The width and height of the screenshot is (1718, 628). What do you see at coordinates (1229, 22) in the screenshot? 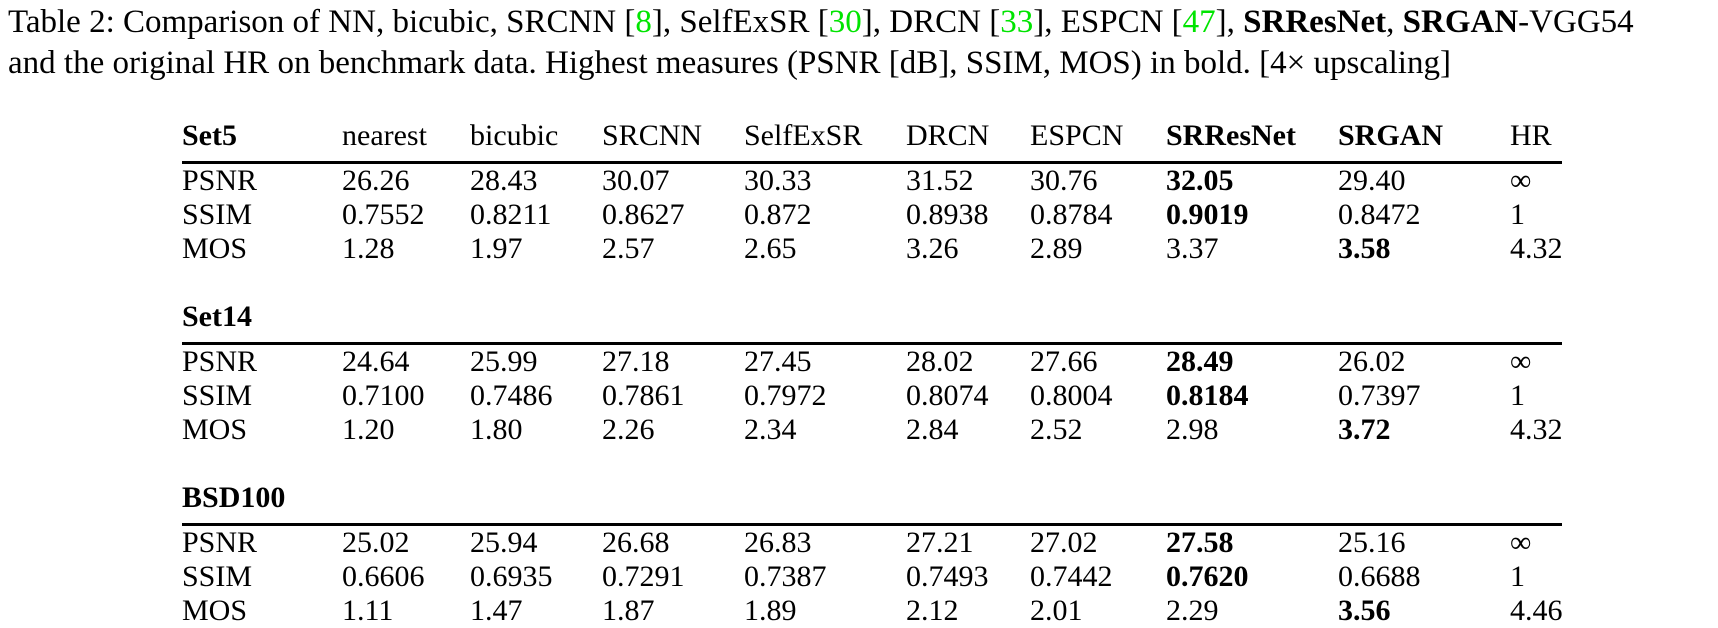
I see `caption-text: ],` at bounding box center [1229, 22].